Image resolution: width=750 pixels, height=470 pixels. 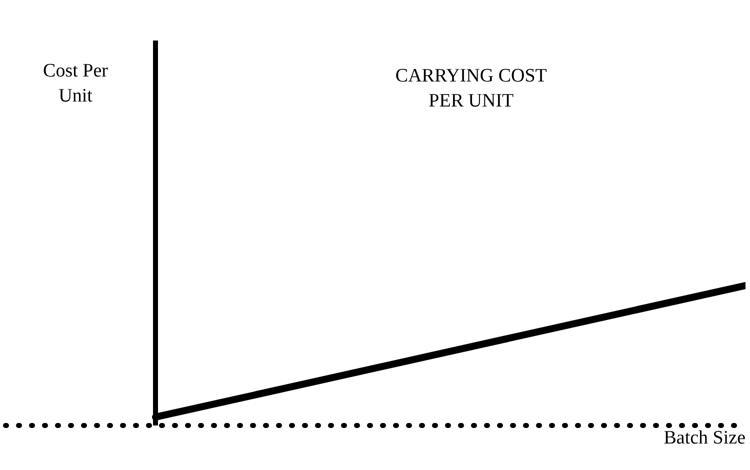 I want to click on text: Cost Per Unit, so click(x=76, y=83).